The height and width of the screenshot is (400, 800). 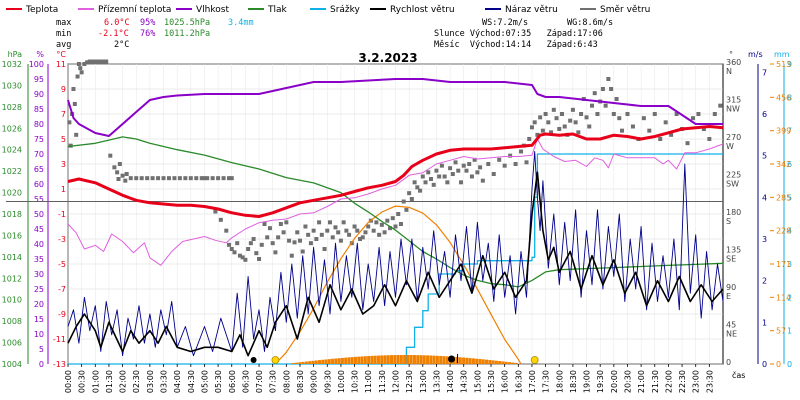 I want to click on x-axis-unit: čas, so click(x=738, y=375).